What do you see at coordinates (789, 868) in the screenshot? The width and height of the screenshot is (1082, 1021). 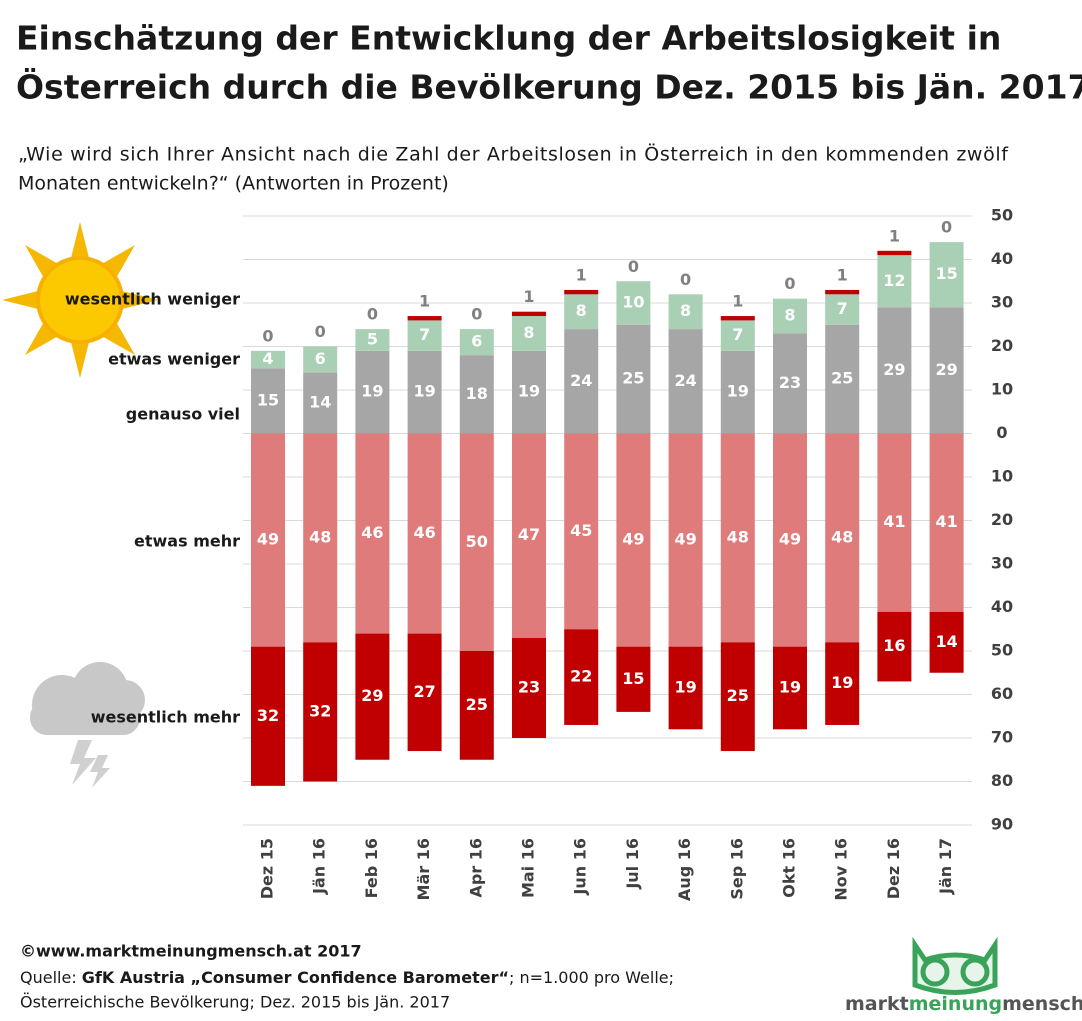 I see `x-tick-label: Okt 16` at bounding box center [789, 868].